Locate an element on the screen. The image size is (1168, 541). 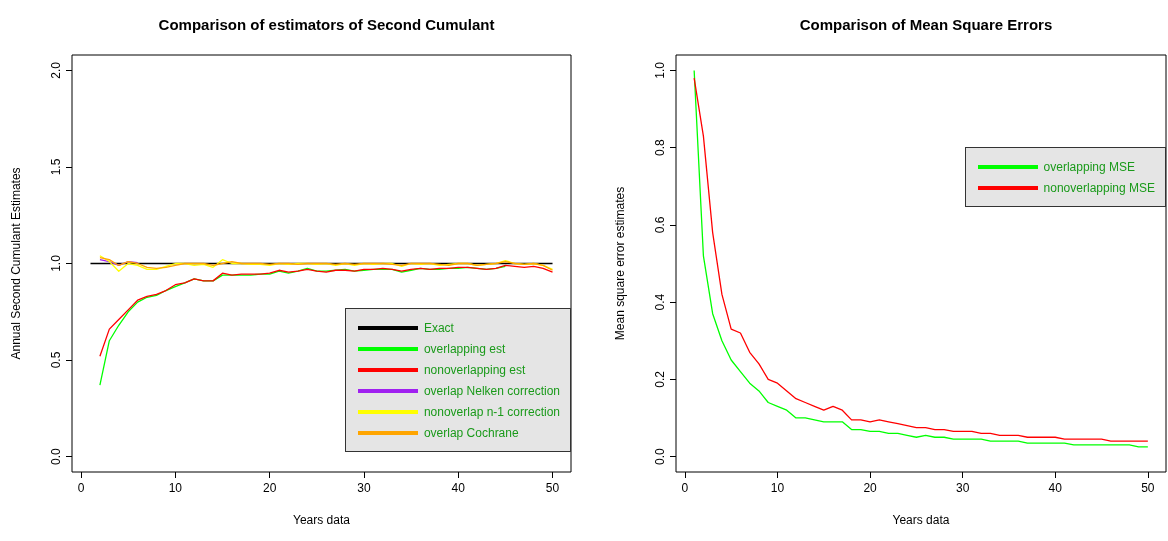
y-tick-label: 0.5 is located at coordinates (56, 360).